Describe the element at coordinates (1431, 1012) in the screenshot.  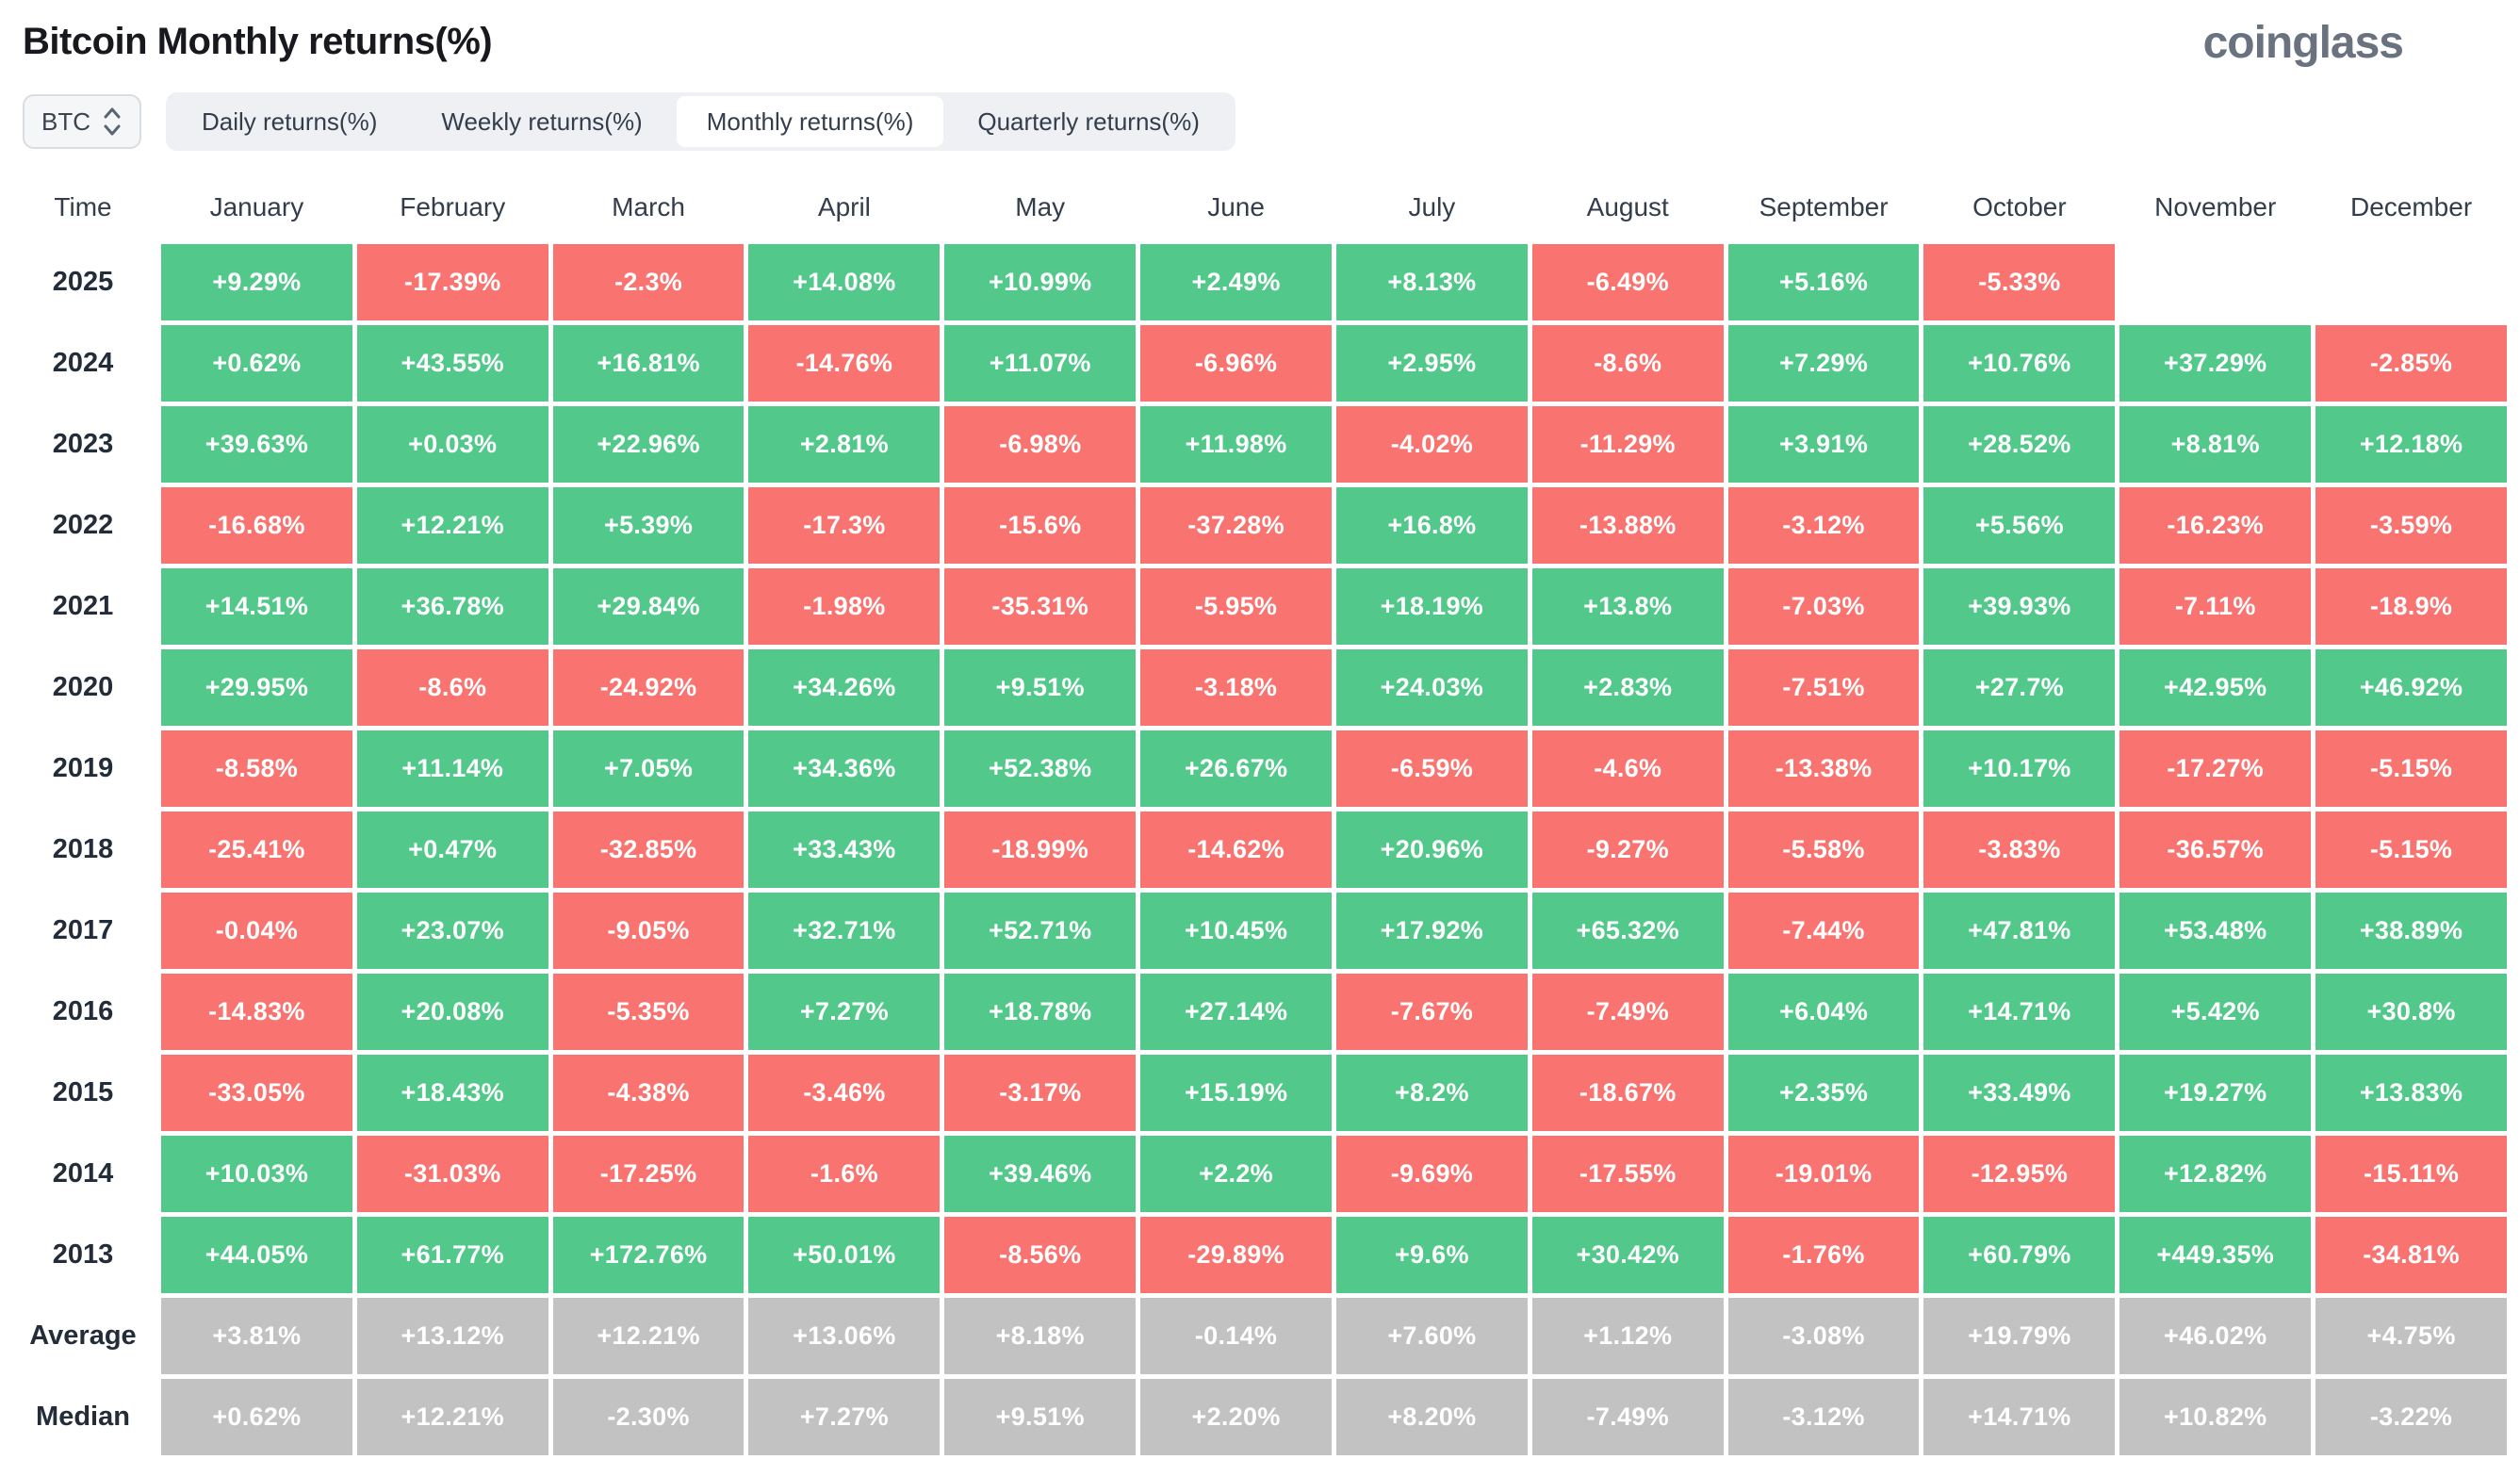
I see `return-cell: -7.67%` at that location.